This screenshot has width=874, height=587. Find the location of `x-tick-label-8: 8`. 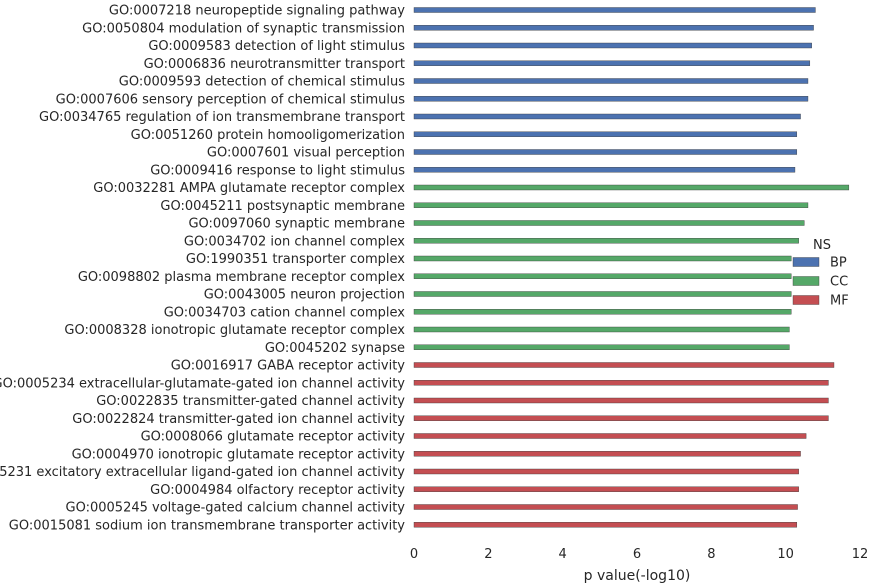

x-tick-label-8: 8 is located at coordinates (711, 554).